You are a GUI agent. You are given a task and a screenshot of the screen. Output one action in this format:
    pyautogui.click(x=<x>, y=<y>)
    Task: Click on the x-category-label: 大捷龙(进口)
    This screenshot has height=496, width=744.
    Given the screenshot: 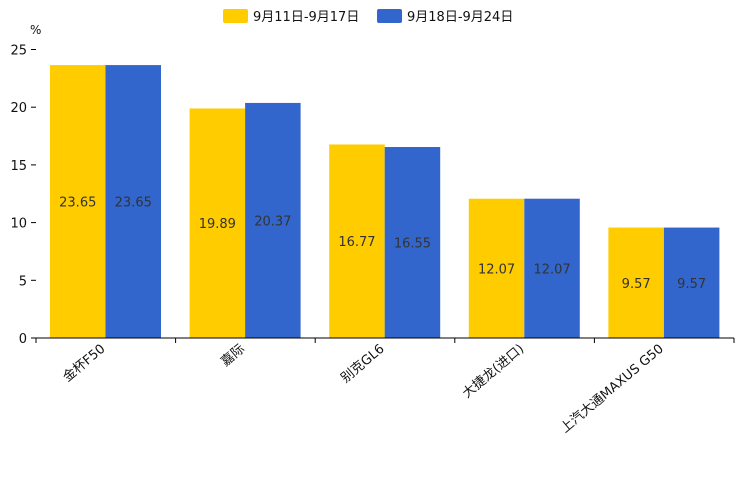 What is the action you would take?
    pyautogui.click(x=493, y=372)
    